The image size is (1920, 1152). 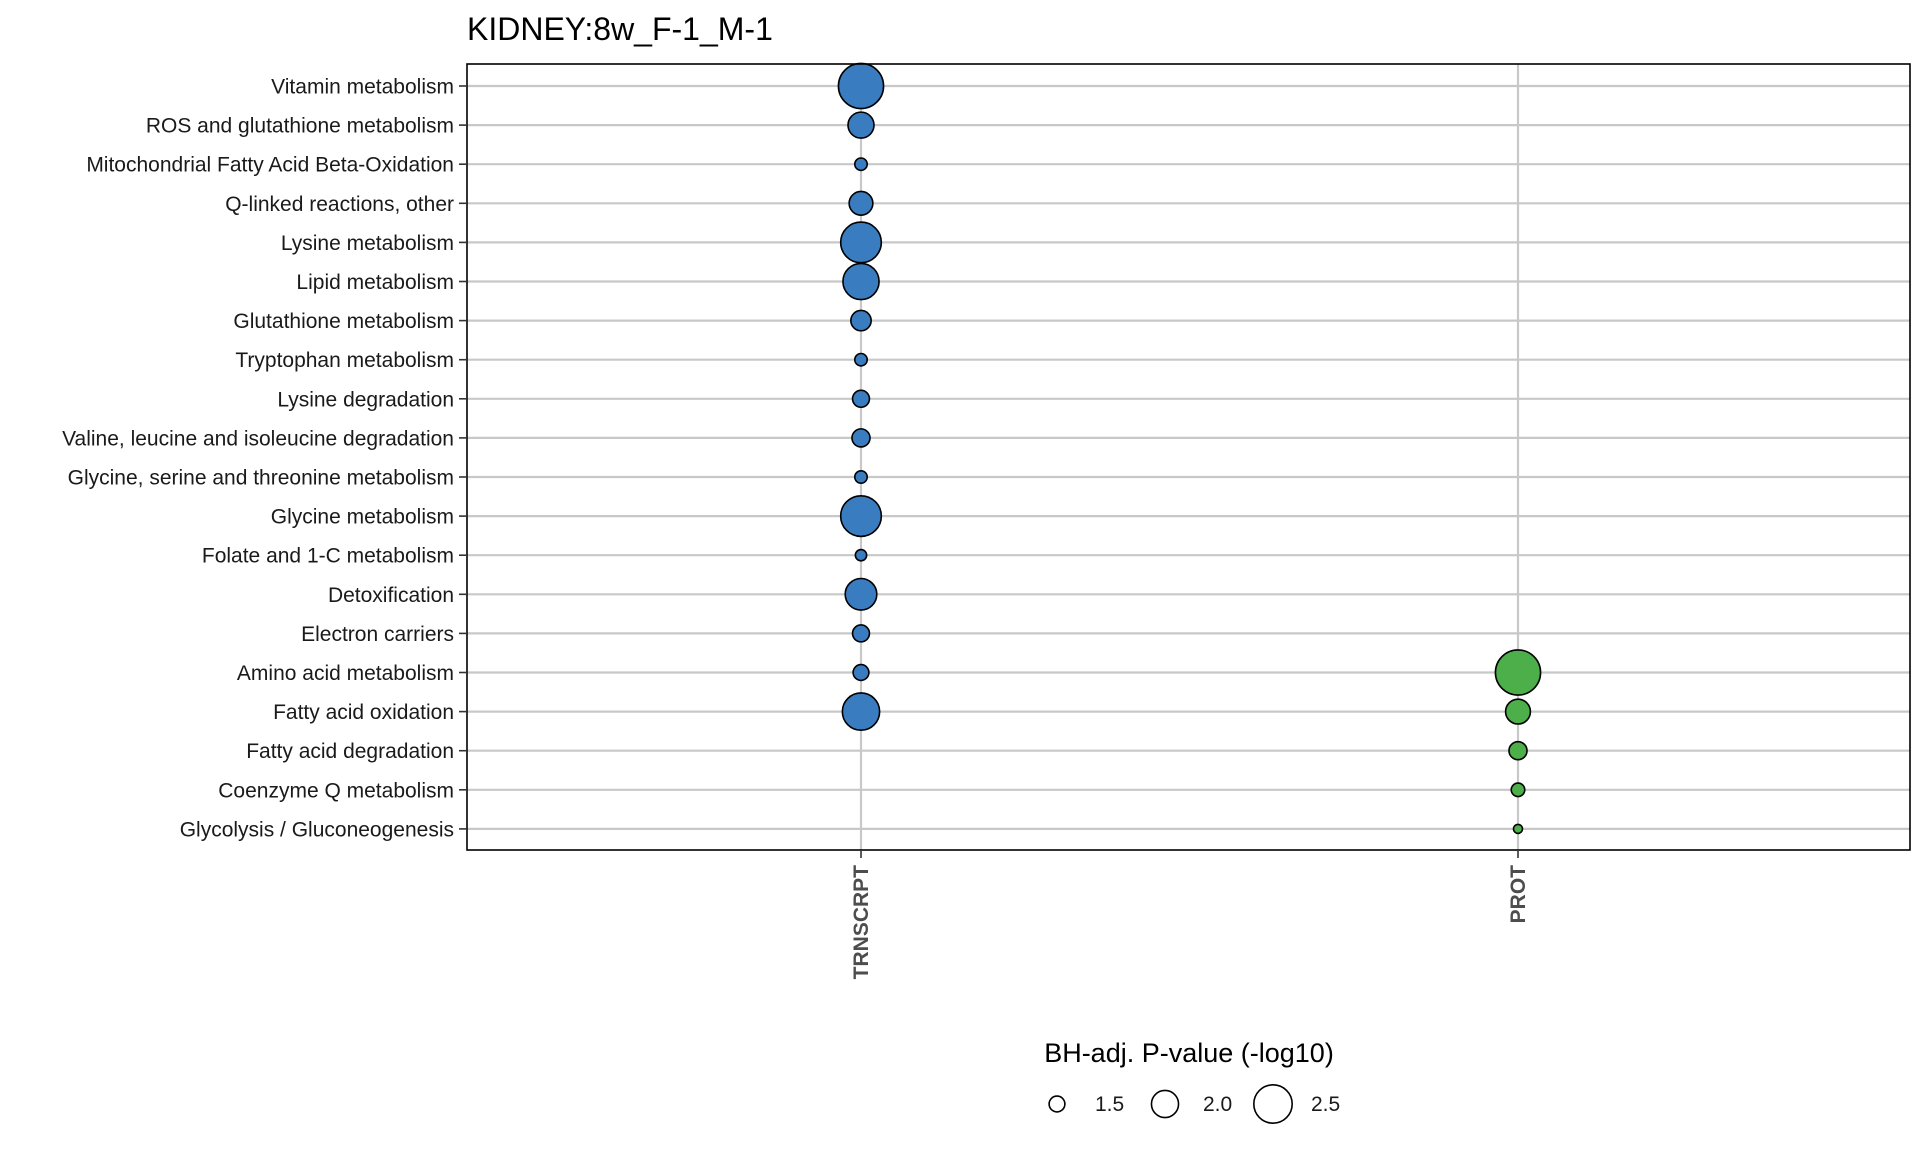 What do you see at coordinates (1190, 914) in the screenshot?
I see `x-axis: TRNSCRPT PROT` at bounding box center [1190, 914].